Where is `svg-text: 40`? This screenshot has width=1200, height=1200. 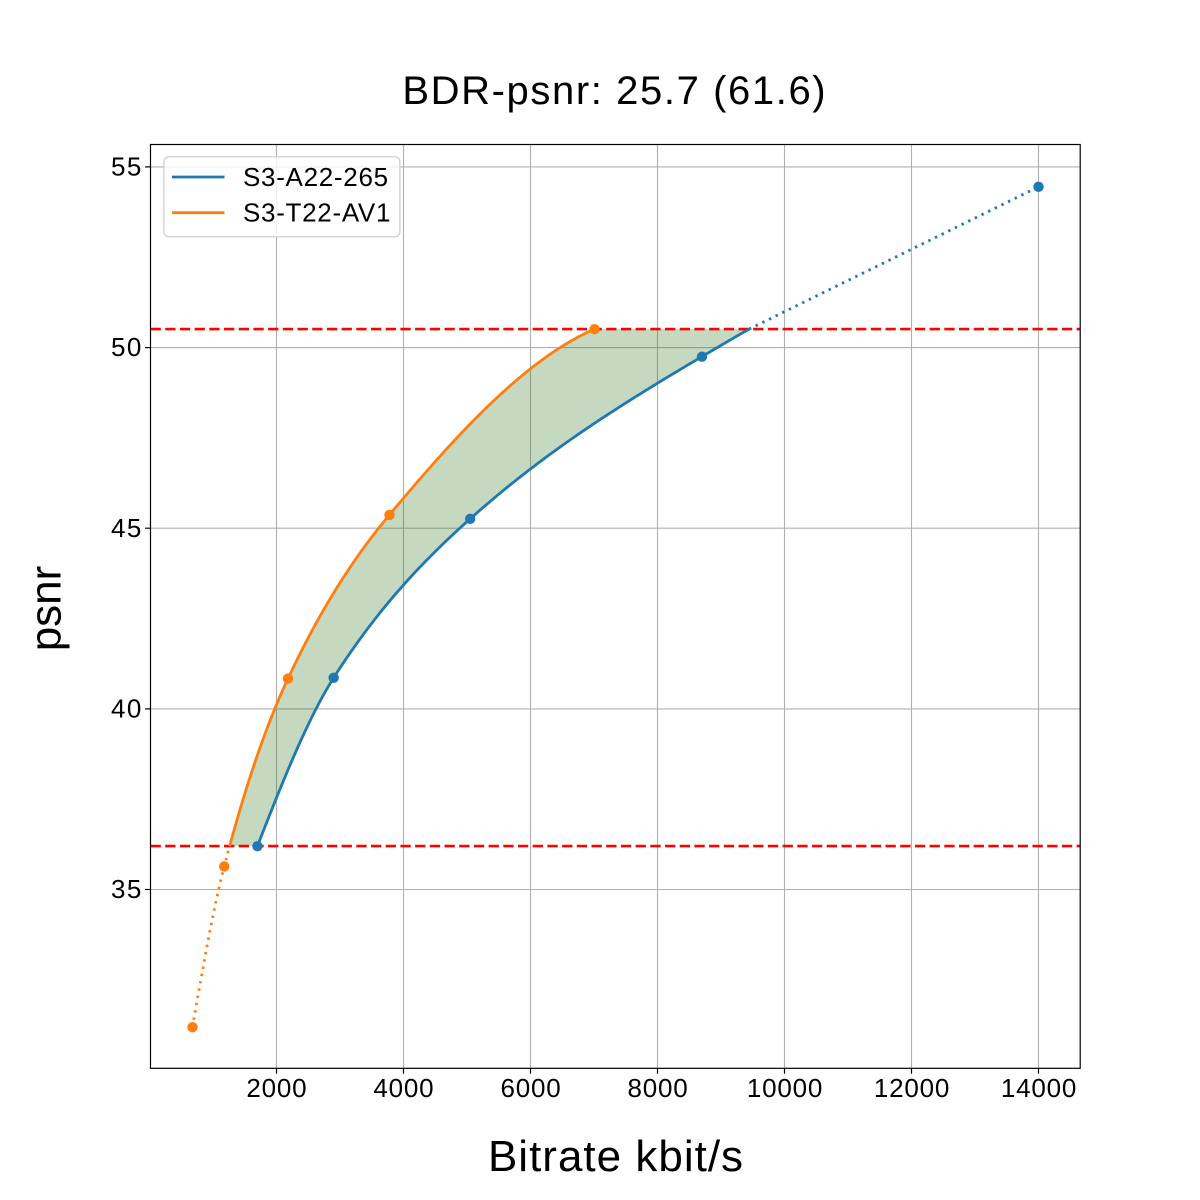
svg-text: 40 is located at coordinates (127, 709).